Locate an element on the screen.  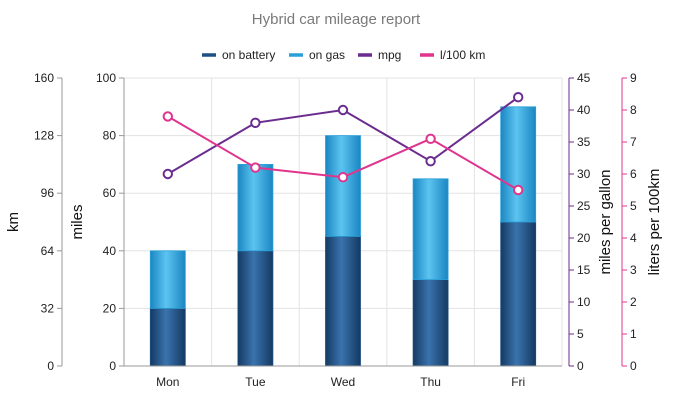
mpg-tick-label: 35 is located at coordinates (584, 142).